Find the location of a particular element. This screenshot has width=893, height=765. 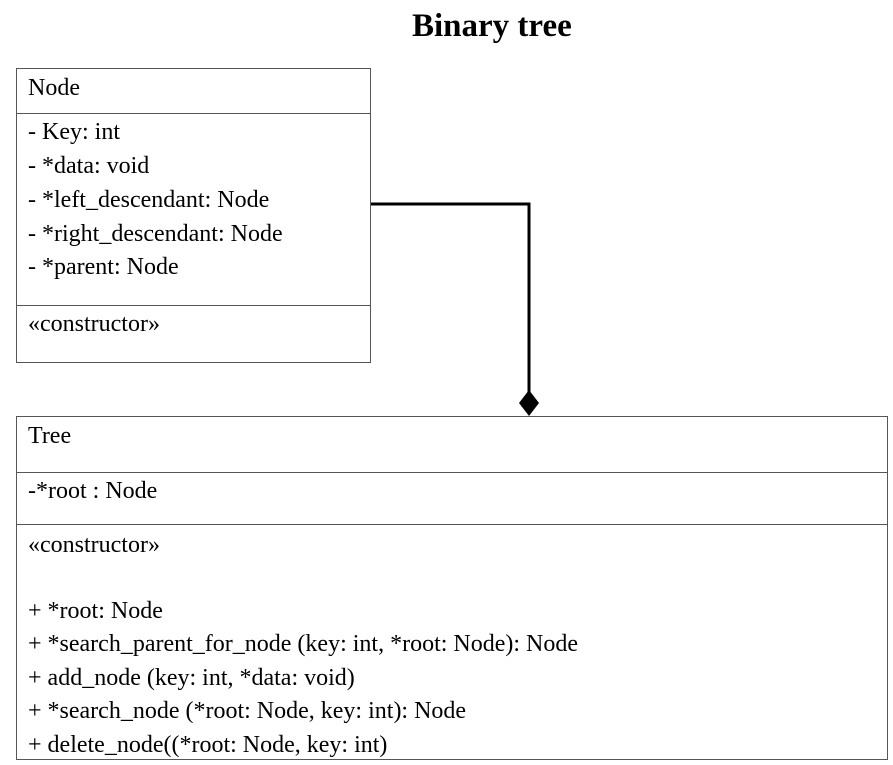

diagram-title: Binary tree is located at coordinates (492, 26).